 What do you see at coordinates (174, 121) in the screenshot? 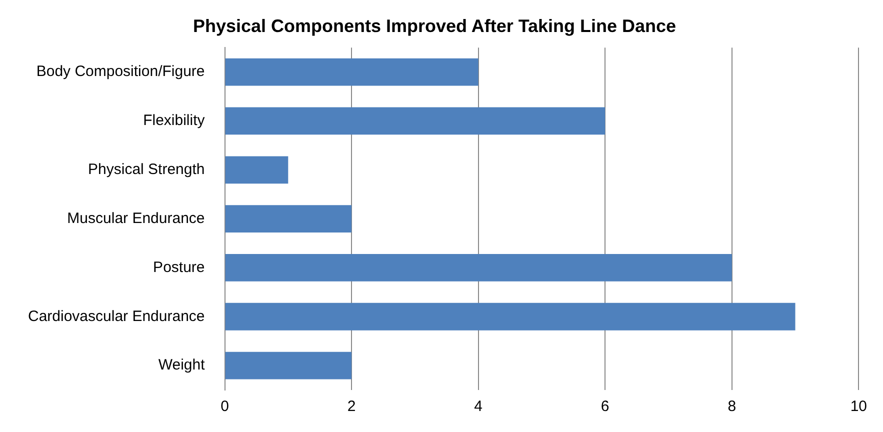
I see `y-tick-label: Flexibility` at bounding box center [174, 121].